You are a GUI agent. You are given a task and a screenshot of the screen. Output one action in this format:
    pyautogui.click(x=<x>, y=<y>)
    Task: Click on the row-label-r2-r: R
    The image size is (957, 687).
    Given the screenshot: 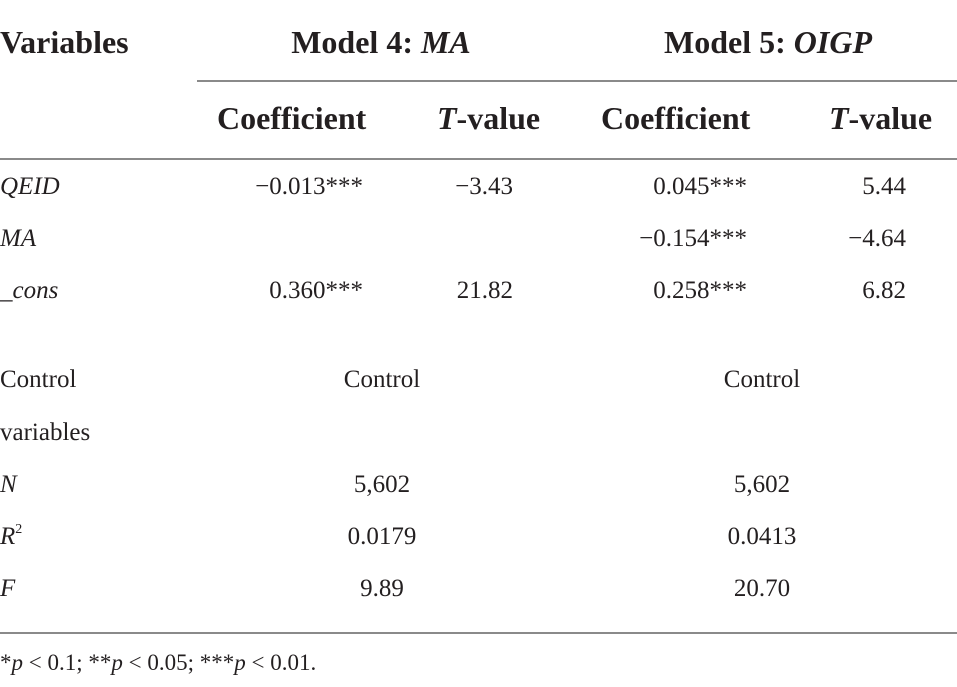 What is the action you would take?
    pyautogui.click(x=8, y=536)
    